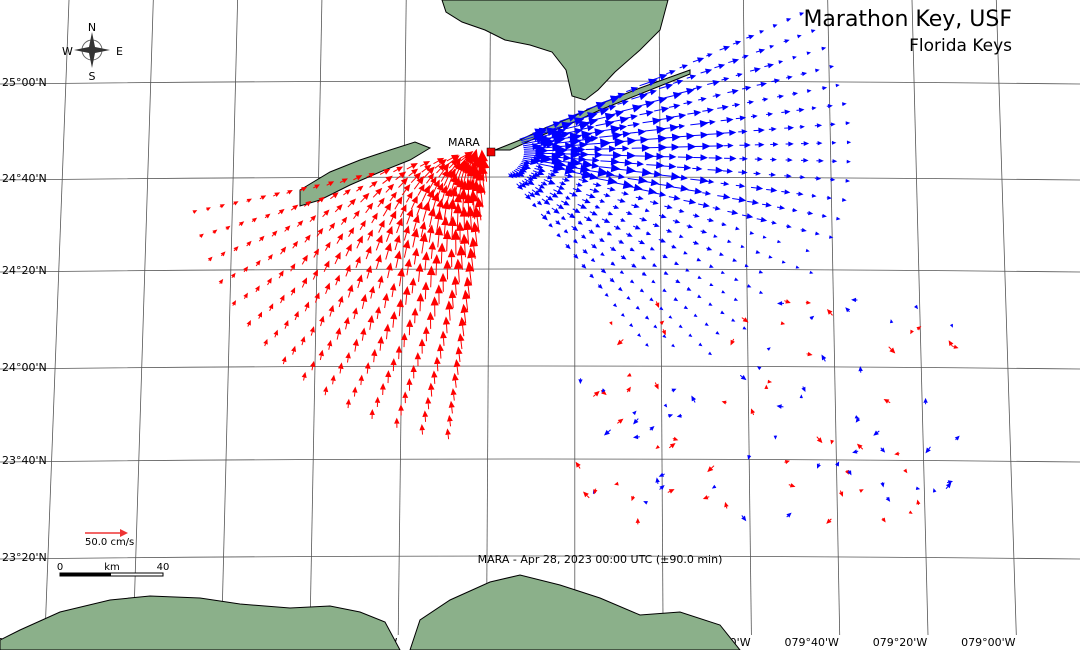 Image resolution: width=1080 pixels, height=654 pixels. Describe the element at coordinates (85, 574) in the screenshot. I see `km-bar-fill` at that location.